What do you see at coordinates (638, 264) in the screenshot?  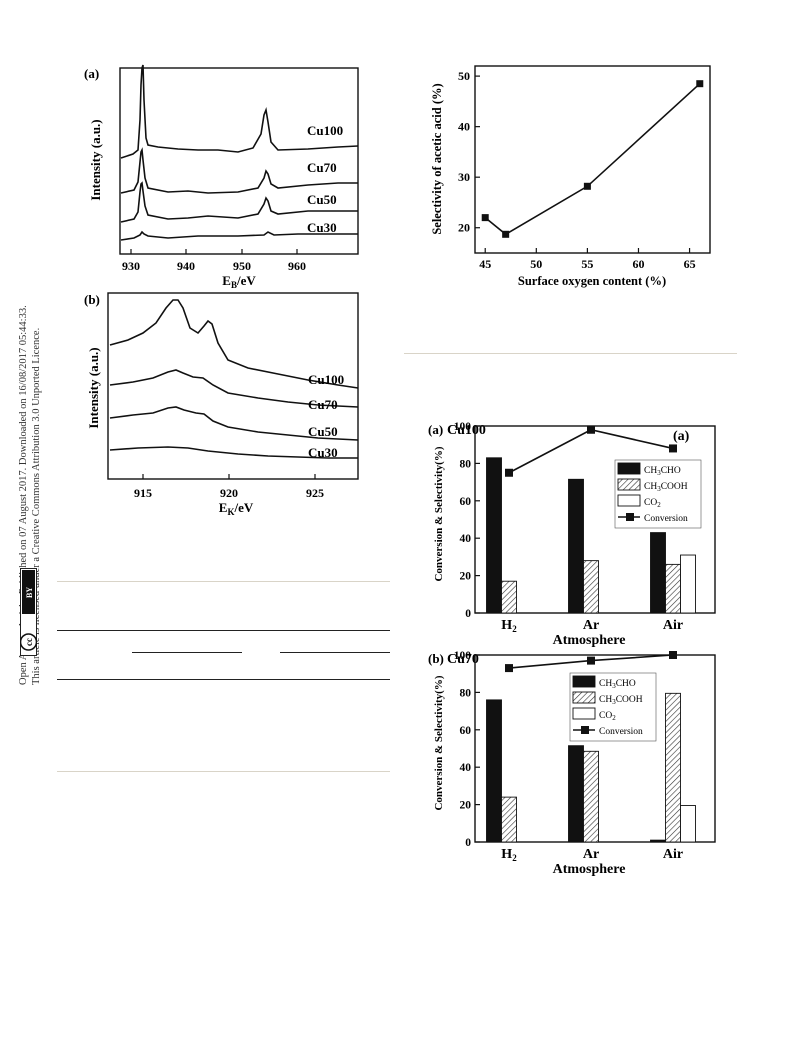 I see `x-tick-label: 60` at bounding box center [638, 264].